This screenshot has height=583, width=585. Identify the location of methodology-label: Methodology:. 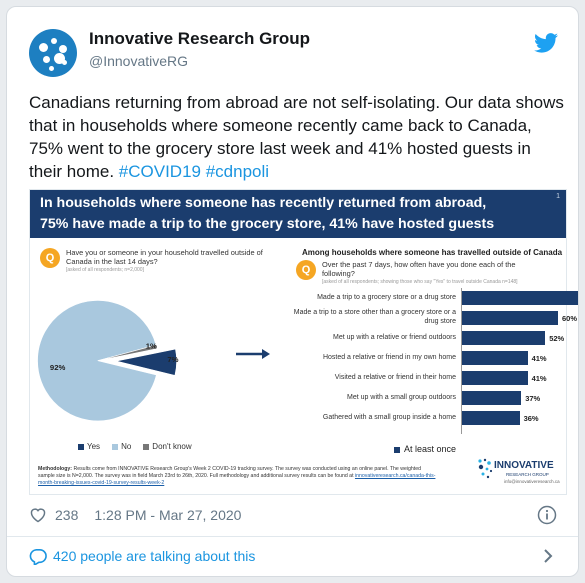
(55, 469).